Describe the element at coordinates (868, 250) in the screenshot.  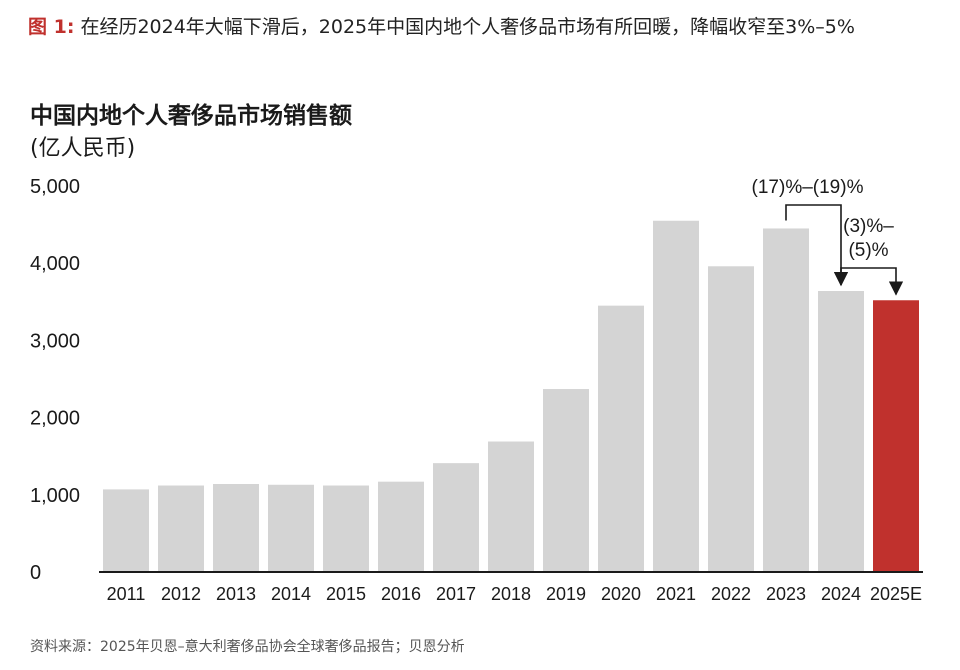
I see `change-annotation-label: (5)%` at that location.